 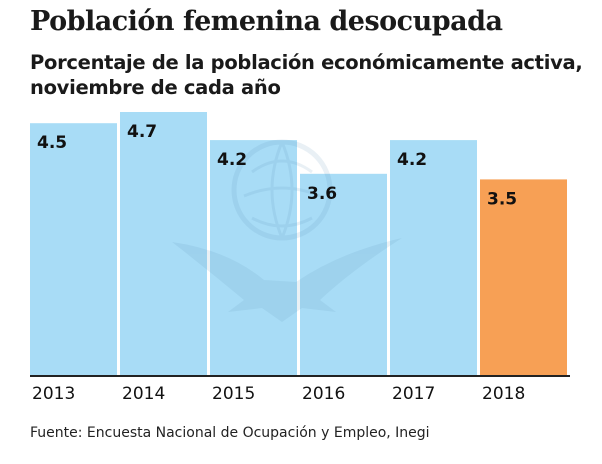 What do you see at coordinates (163, 244) in the screenshot?
I see `bar-2014` at bounding box center [163, 244].